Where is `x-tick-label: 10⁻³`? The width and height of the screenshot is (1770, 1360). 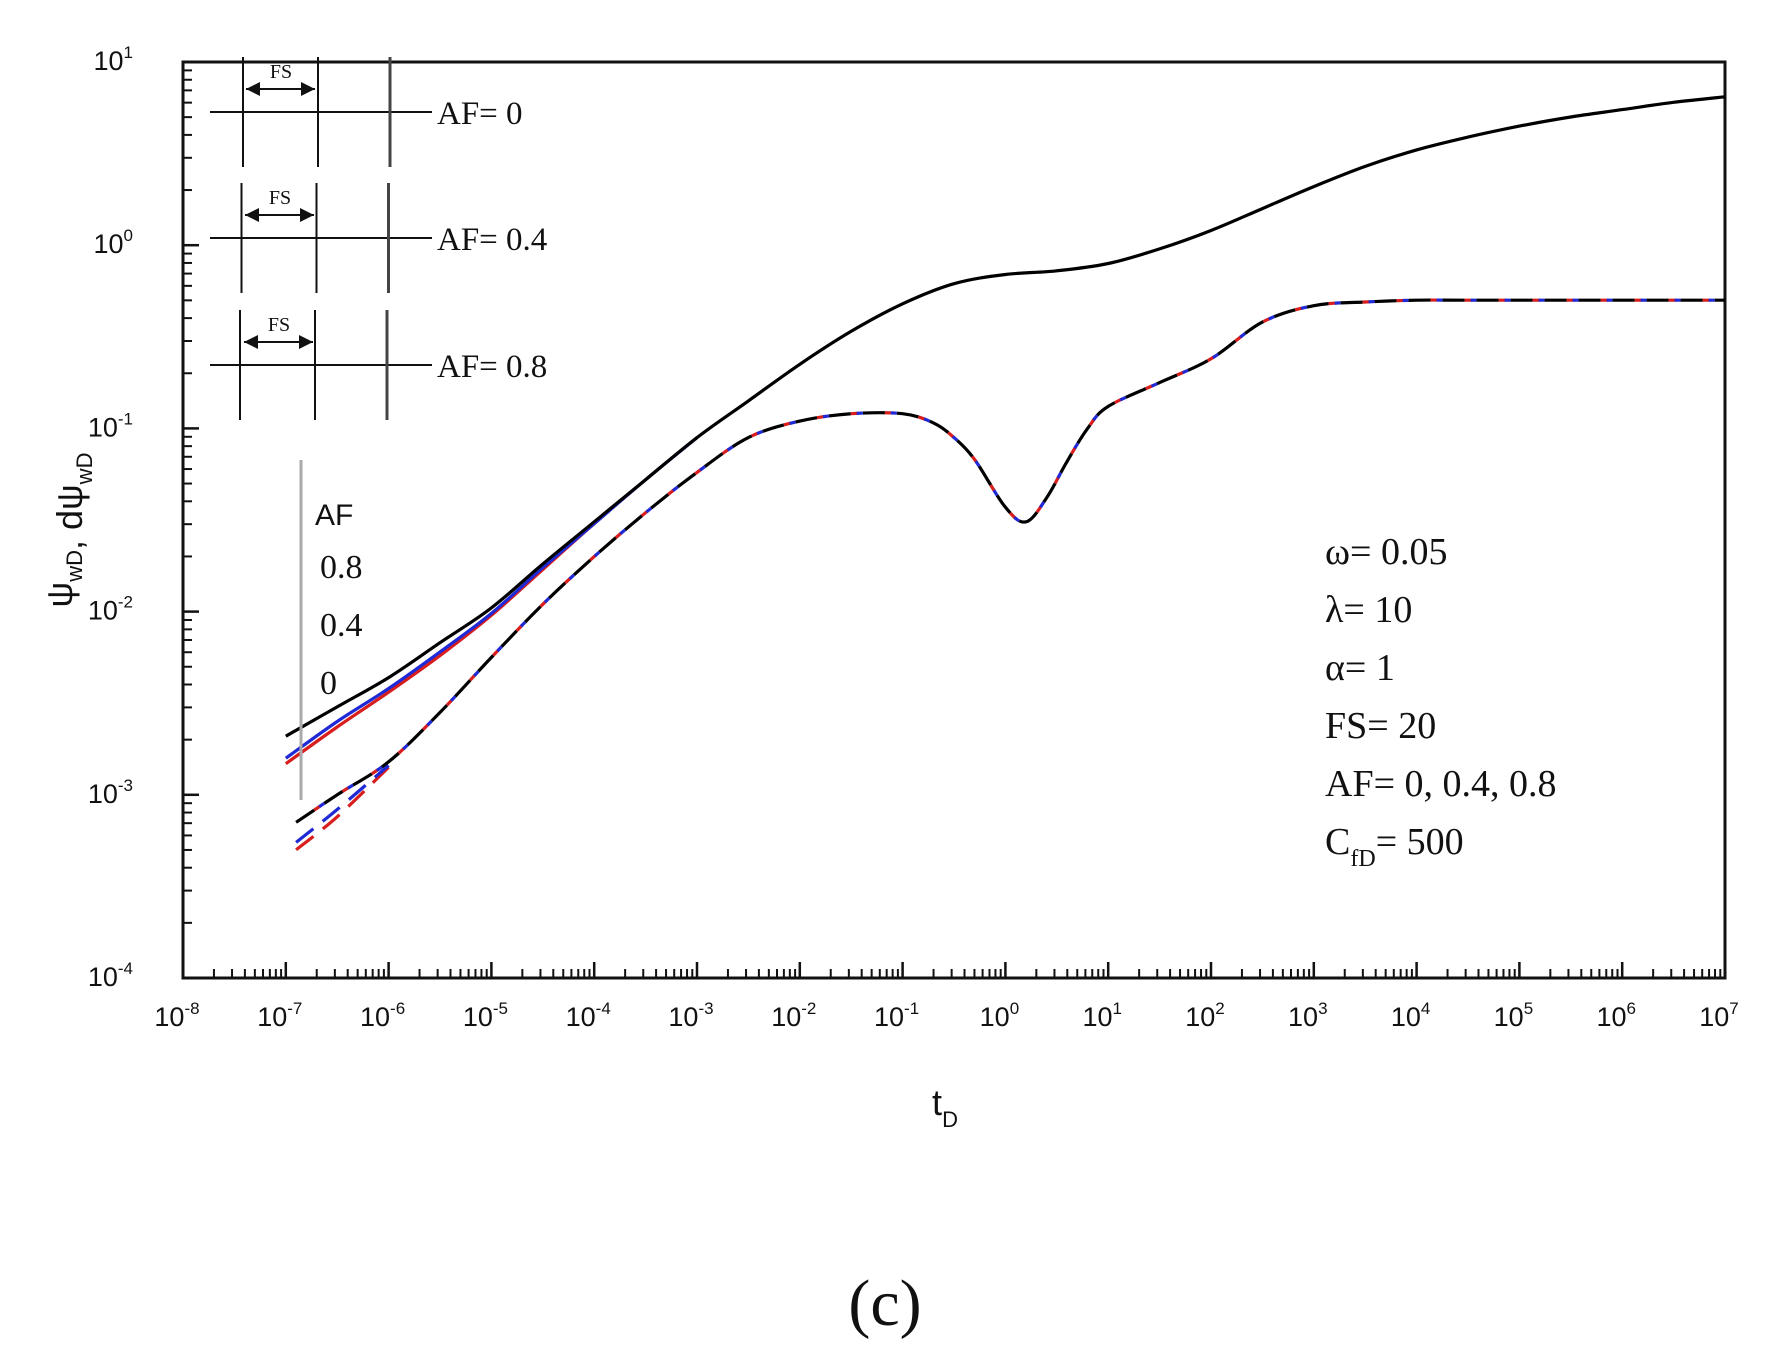 x-tick-label: 10⁻³ is located at coordinates (690, 1015).